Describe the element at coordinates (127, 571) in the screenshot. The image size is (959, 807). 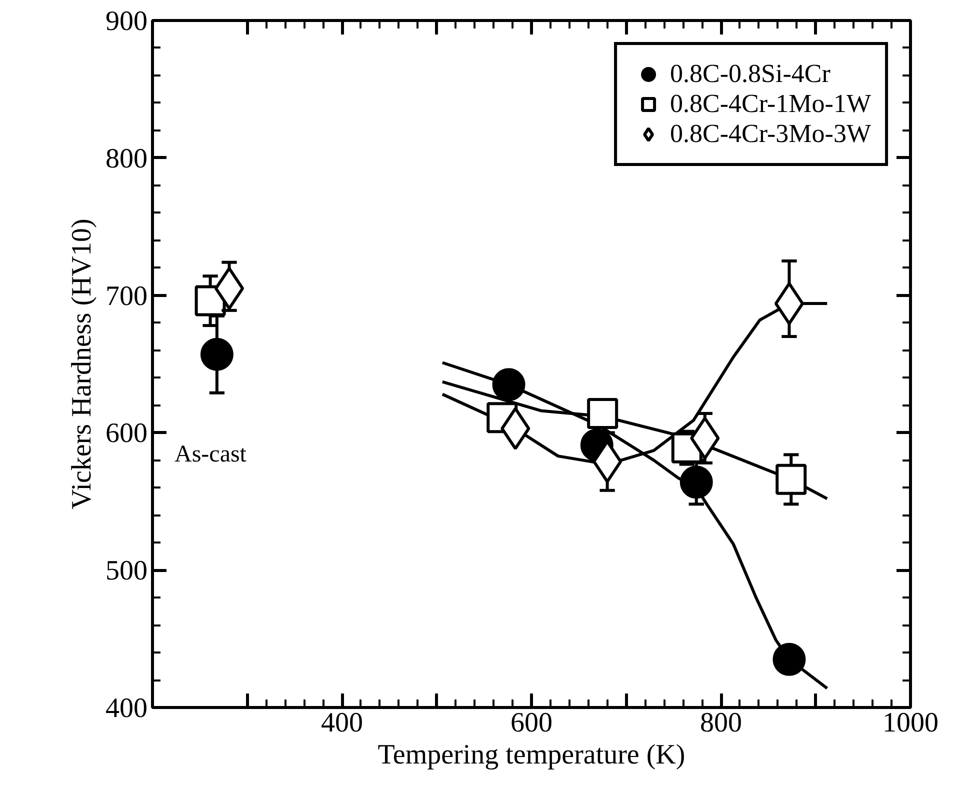
I see `y-tick-label: 500` at that location.